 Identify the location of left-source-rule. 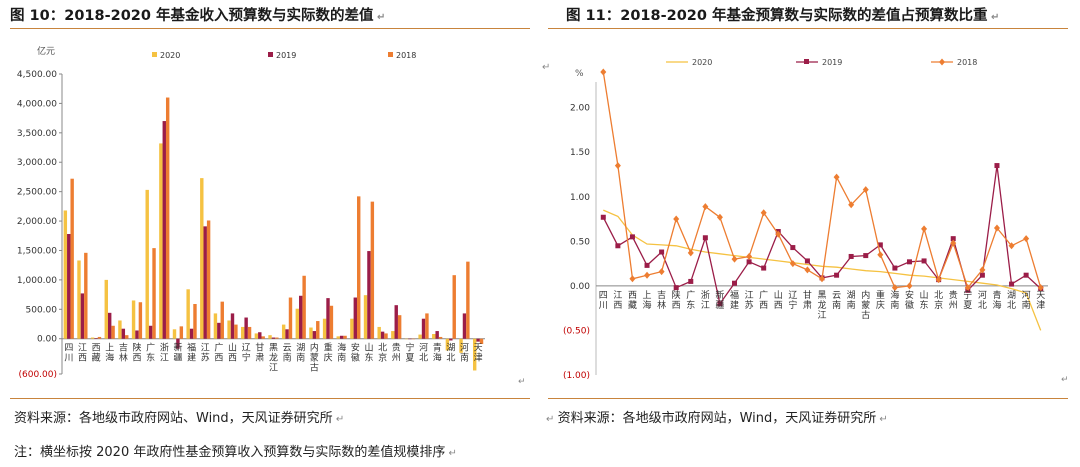
(270, 398).